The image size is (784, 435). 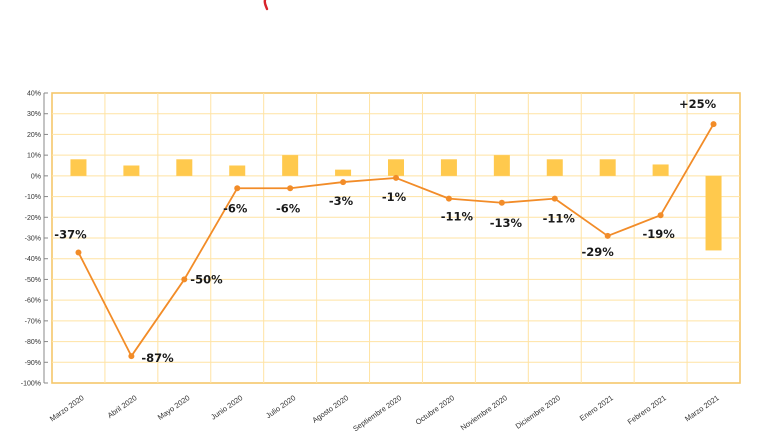 What do you see at coordinates (598, 252) in the screenshot?
I see `data-label: -29%` at bounding box center [598, 252].